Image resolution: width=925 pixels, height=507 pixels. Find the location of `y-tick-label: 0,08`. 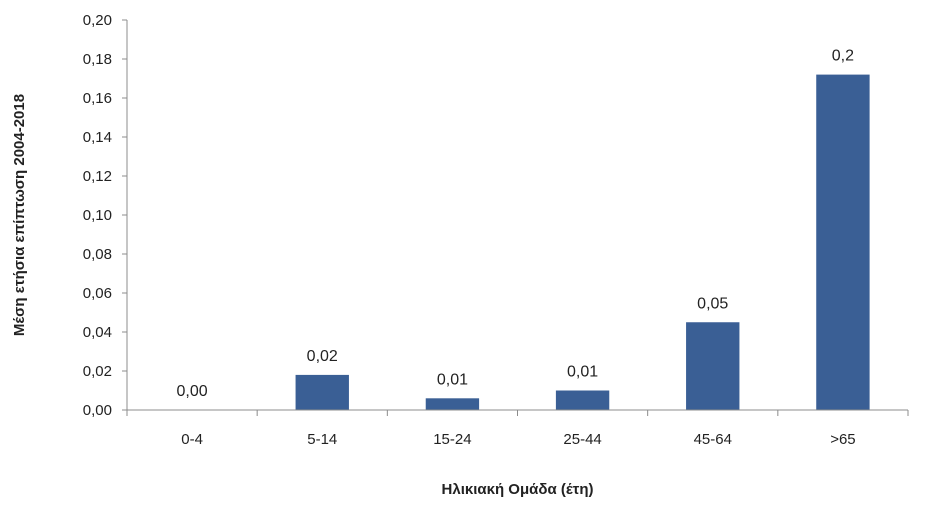

y-tick-label: 0,08 is located at coordinates (97, 254).